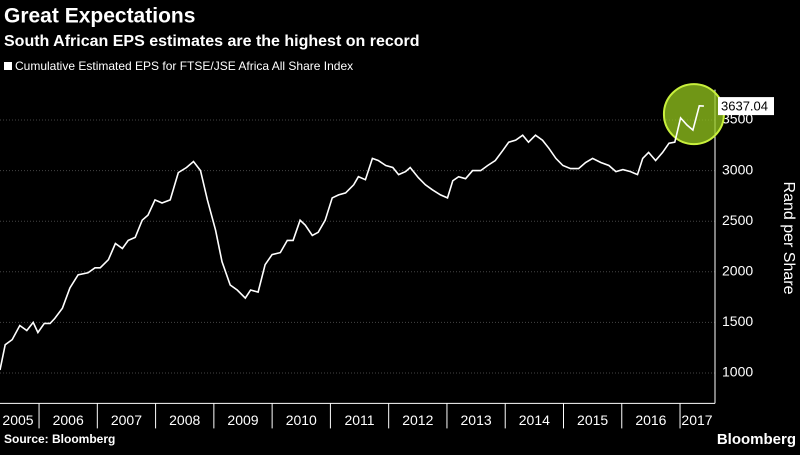 This screenshot has height=455, width=800. What do you see at coordinates (534, 420) in the screenshot?
I see `x-tick-label: 2014` at bounding box center [534, 420].